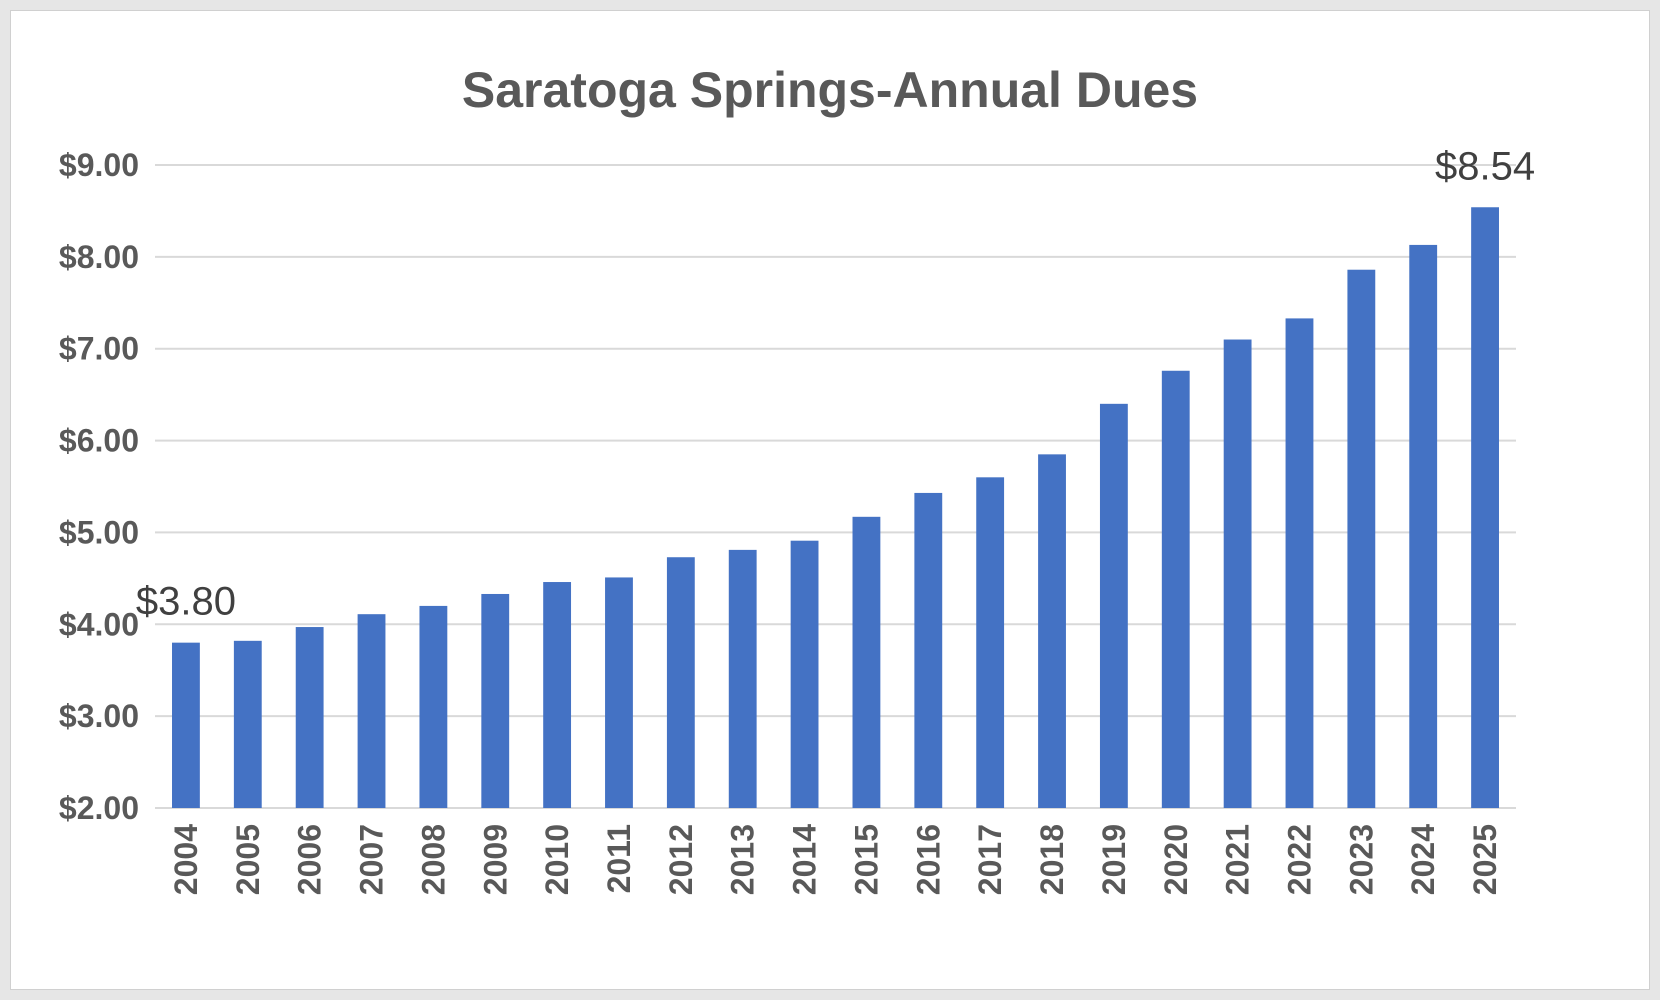  Describe the element at coordinates (247, 724) in the screenshot. I see `bar-2005` at that location.